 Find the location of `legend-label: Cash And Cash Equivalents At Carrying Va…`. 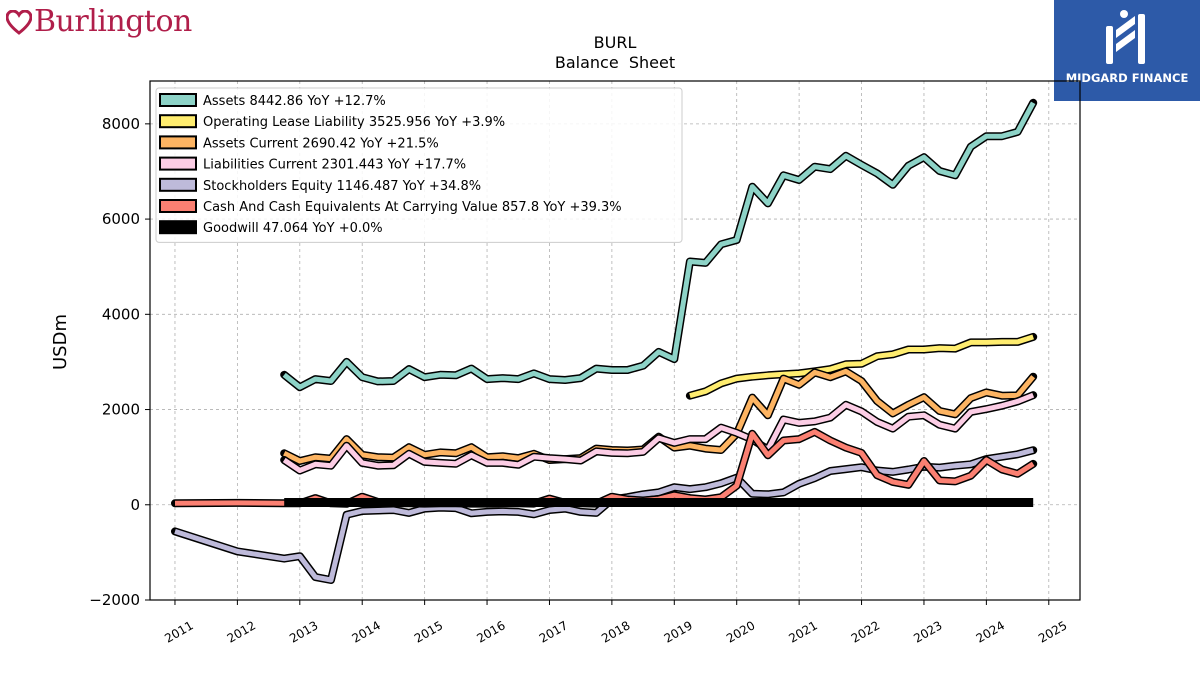

legend-label: Cash And Cash Equivalents At Carrying Va… is located at coordinates (412, 207).